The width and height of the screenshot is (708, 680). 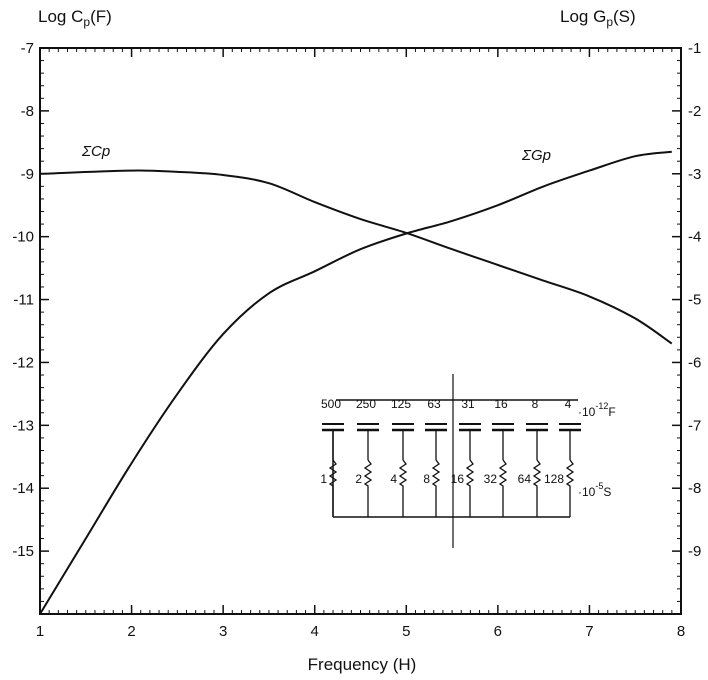 What do you see at coordinates (315, 631) in the screenshot?
I see `x-tick-label: 4` at bounding box center [315, 631].